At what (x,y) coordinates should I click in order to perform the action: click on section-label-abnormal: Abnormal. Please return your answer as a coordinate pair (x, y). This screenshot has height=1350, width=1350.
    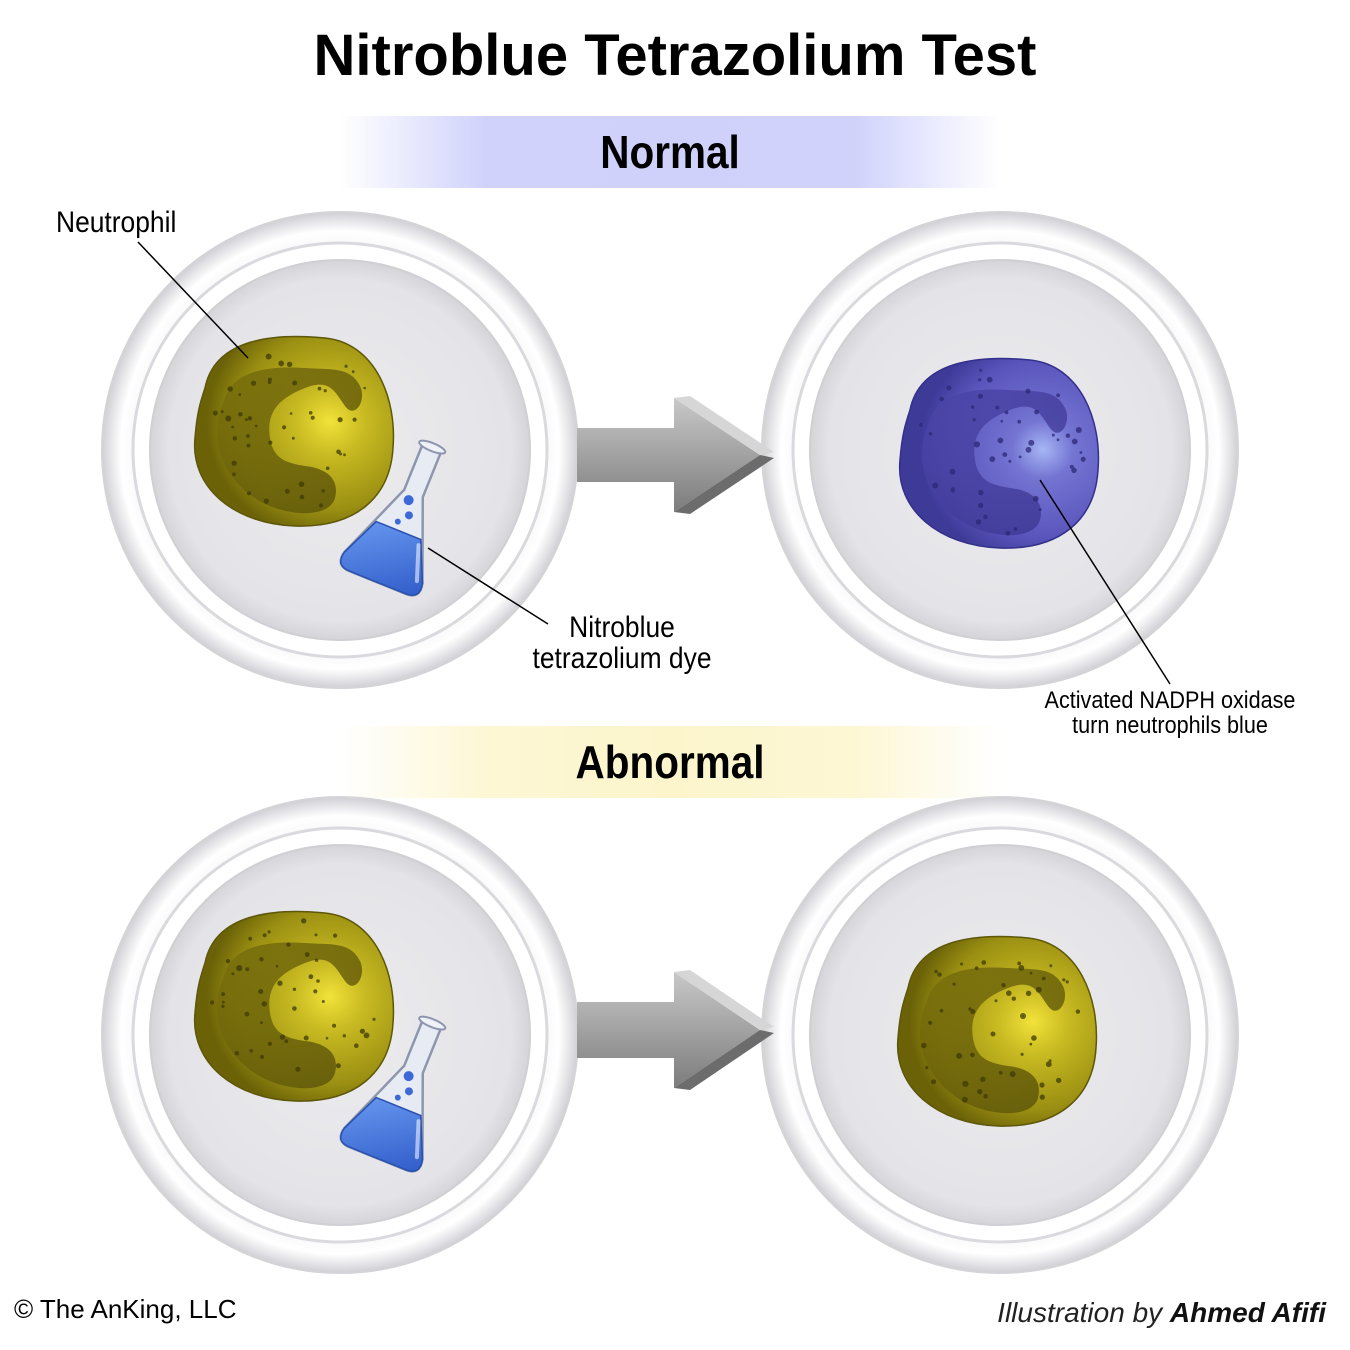
    Looking at the image, I should click on (670, 762).